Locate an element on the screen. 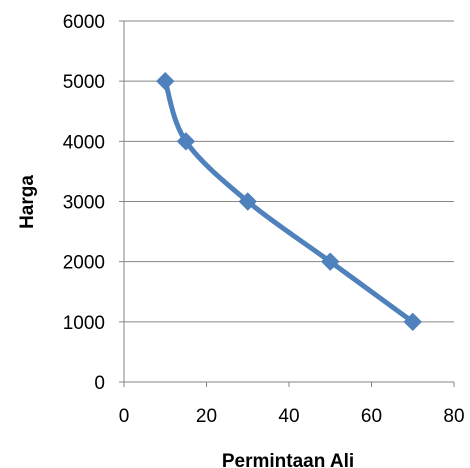 The height and width of the screenshot is (468, 470). y-axis-title: Harga is located at coordinates (27, 202).